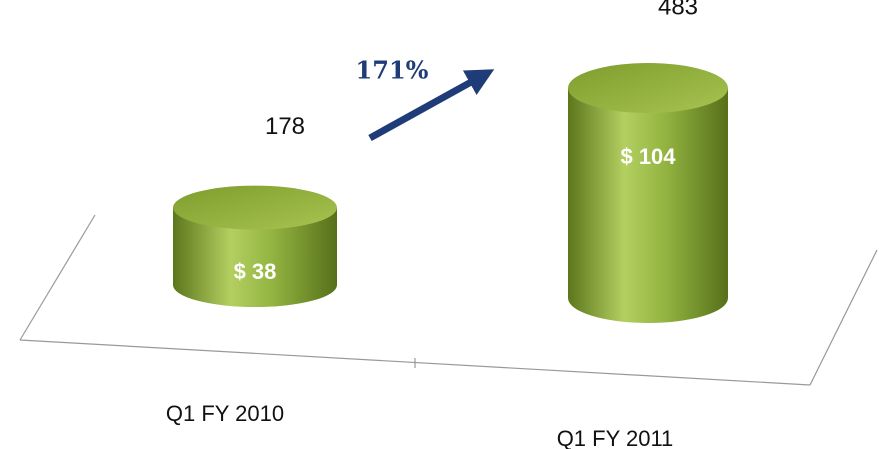 The height and width of the screenshot is (449, 879). Describe the element at coordinates (392, 70) in the screenshot. I see `annotation: 171%` at that location.